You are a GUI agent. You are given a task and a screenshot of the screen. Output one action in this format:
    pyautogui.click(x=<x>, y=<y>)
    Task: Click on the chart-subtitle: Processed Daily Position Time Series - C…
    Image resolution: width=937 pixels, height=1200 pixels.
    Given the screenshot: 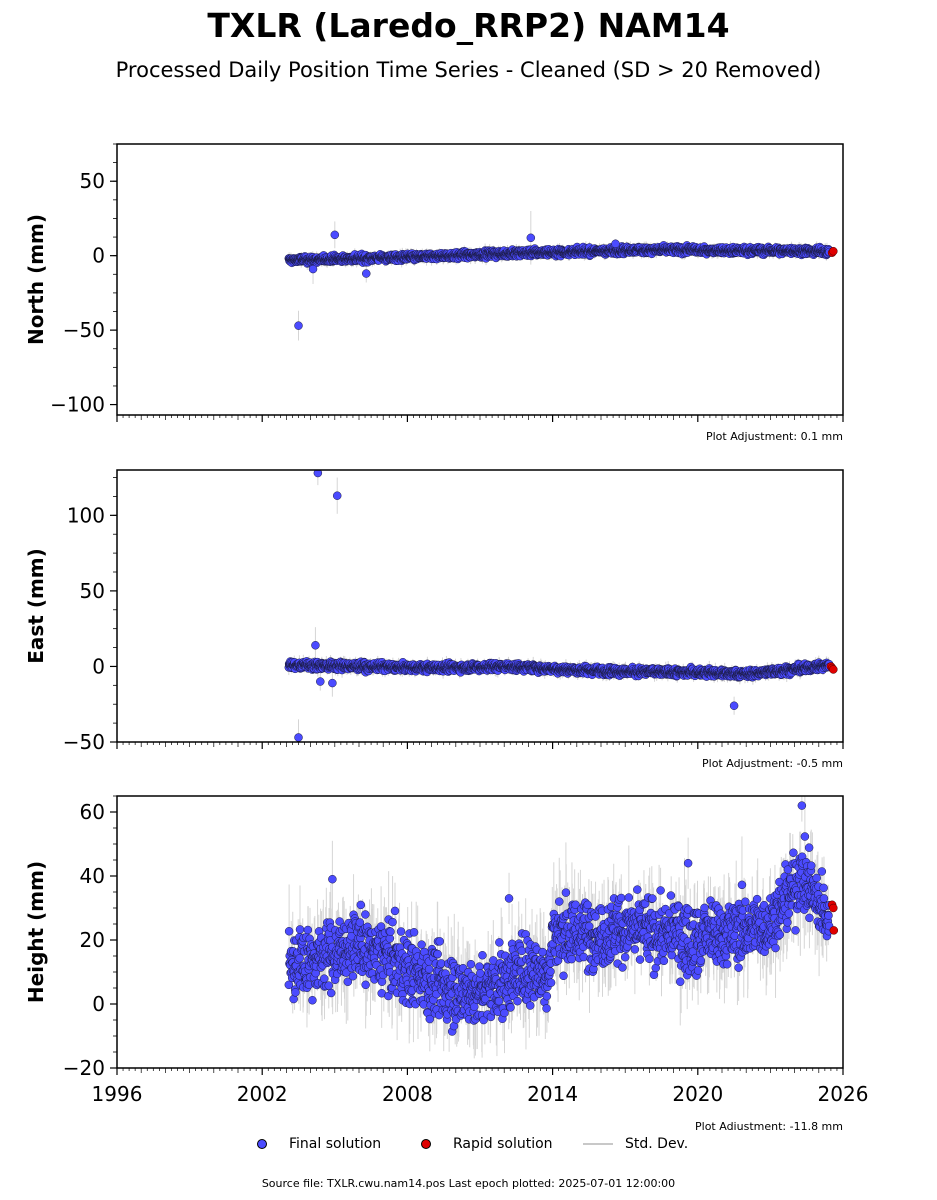 What is the action you would take?
    pyautogui.click(x=468, y=70)
    